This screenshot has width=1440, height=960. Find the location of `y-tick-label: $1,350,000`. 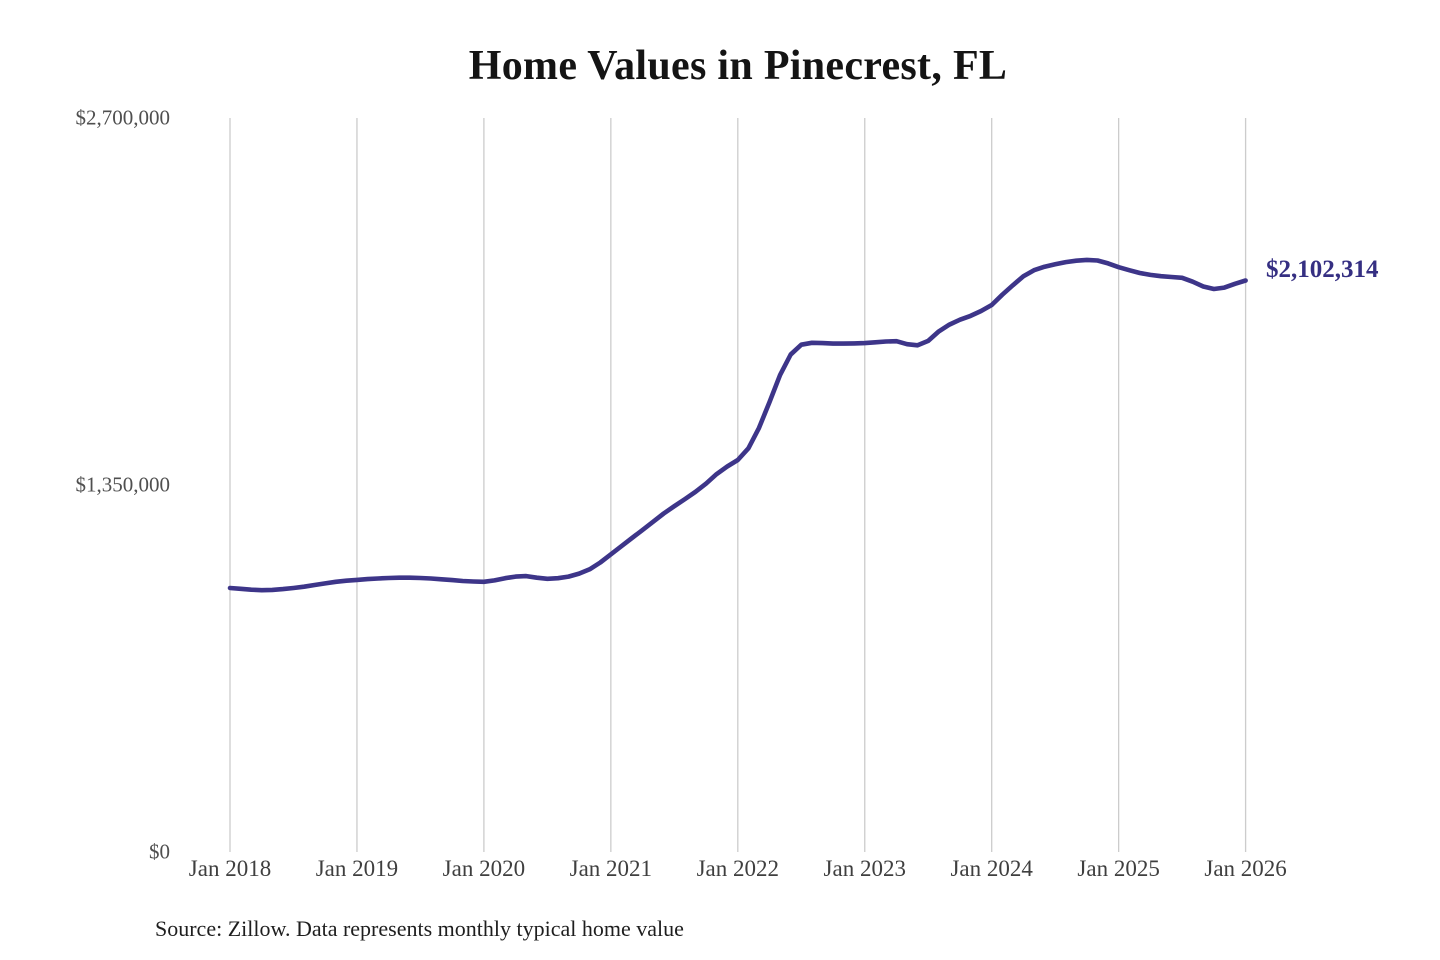

y-tick-label: $1,350,000 is located at coordinates (123, 484).